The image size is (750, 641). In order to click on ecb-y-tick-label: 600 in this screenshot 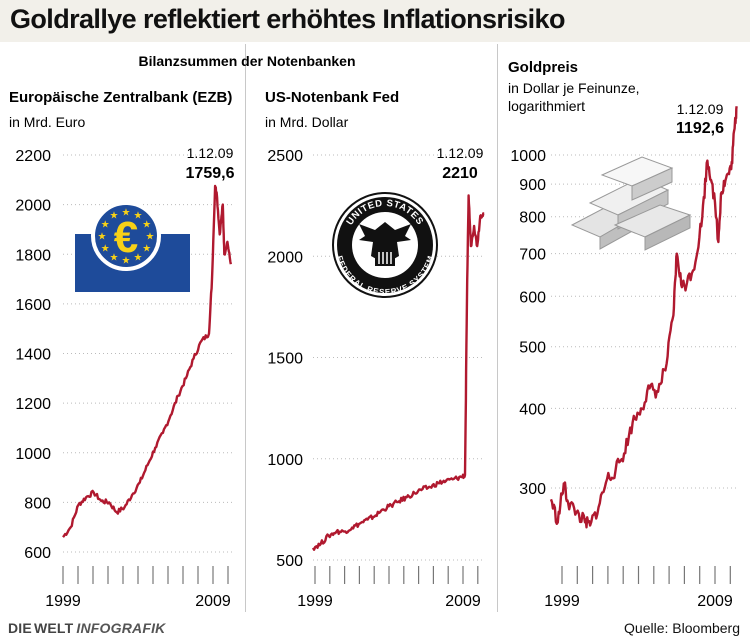, I will do `click(37, 553)`.